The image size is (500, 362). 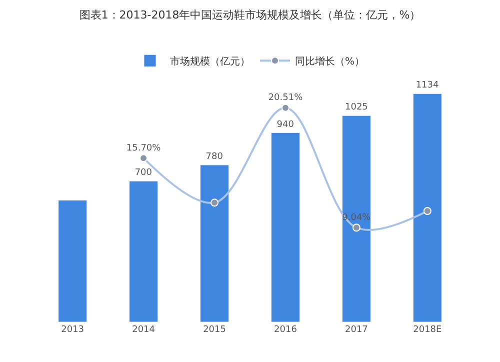 I want to click on x-tick-label: 2013, so click(x=72, y=330).